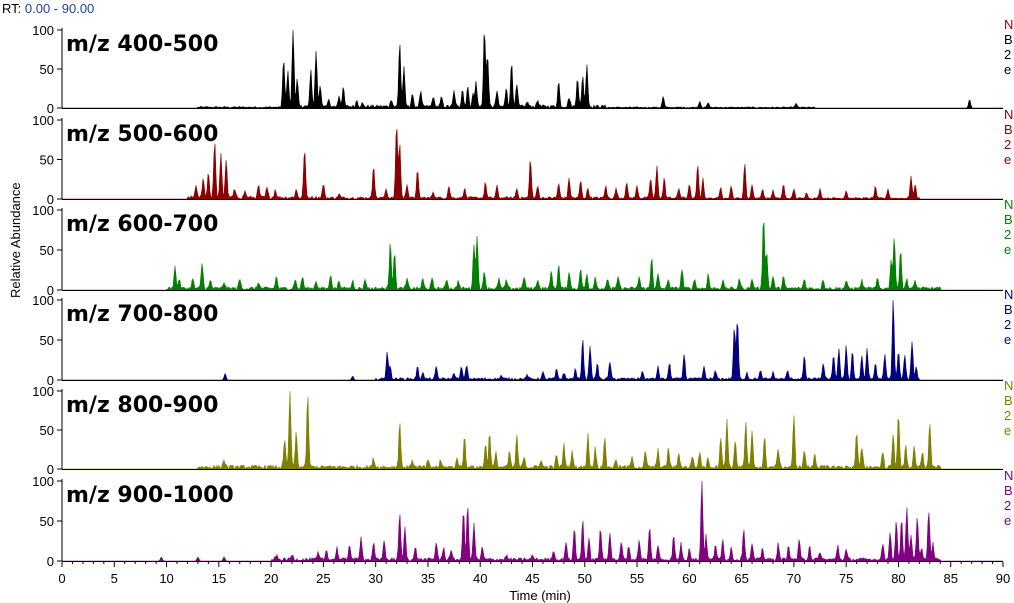 This screenshot has width=1014, height=603. Describe the element at coordinates (271, 578) in the screenshot. I see `x-tick-label: 20` at that location.